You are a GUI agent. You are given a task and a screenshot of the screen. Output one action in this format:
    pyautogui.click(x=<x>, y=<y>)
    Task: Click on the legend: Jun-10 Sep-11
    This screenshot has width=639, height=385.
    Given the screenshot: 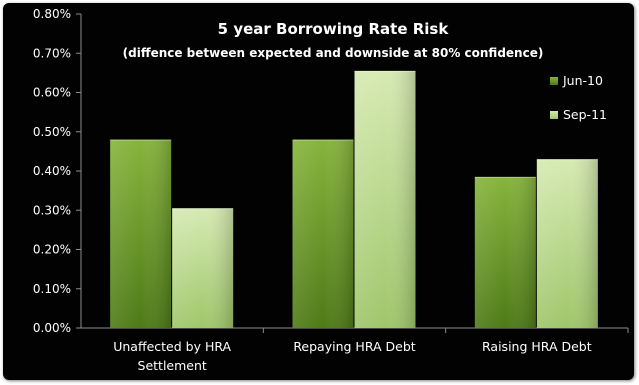 What is the action you would take?
    pyautogui.click(x=578, y=97)
    